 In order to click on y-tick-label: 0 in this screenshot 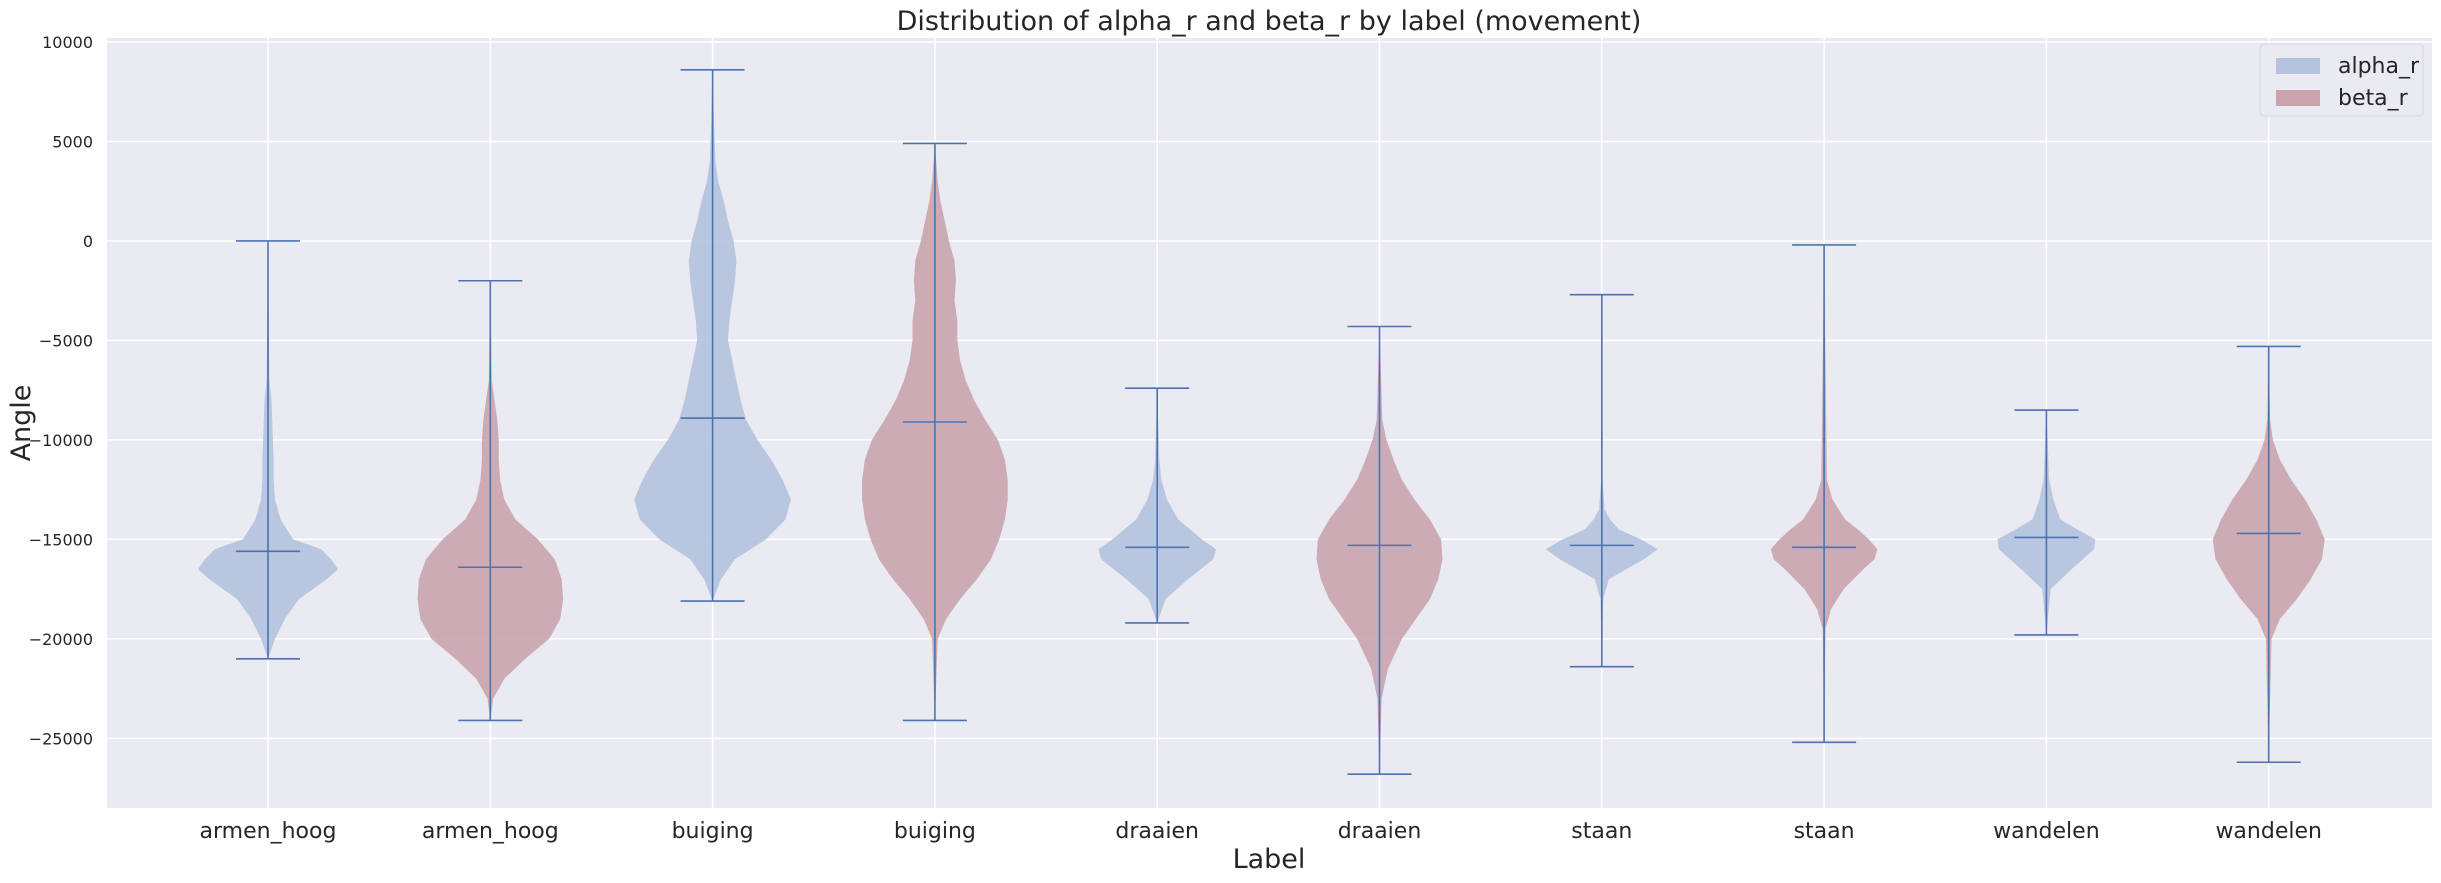, I will do `click(88, 241)`.